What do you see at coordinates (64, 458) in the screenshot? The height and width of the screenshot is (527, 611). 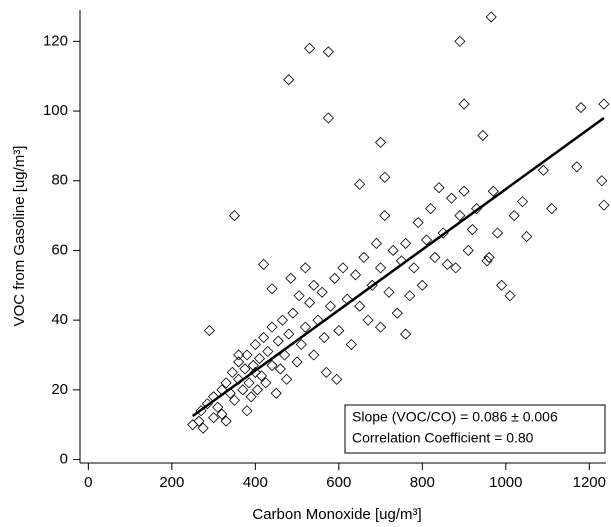 I see `y-tick-label: 0` at bounding box center [64, 458].